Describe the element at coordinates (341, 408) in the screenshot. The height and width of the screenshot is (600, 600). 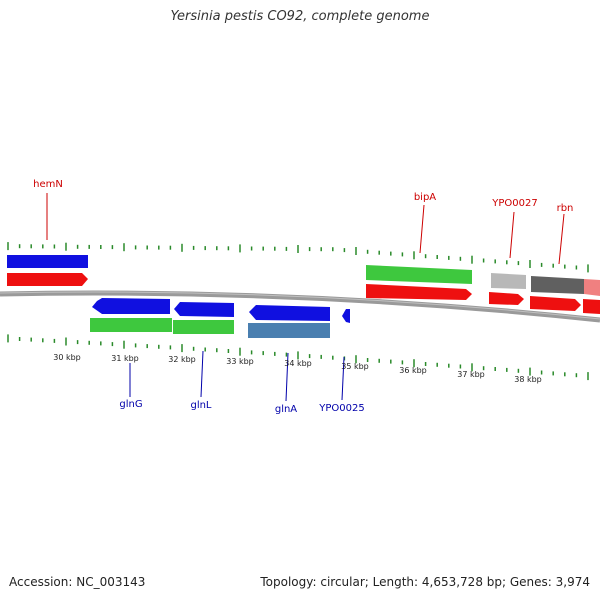
I see `label-YPO0025: YPO0025` at that location.